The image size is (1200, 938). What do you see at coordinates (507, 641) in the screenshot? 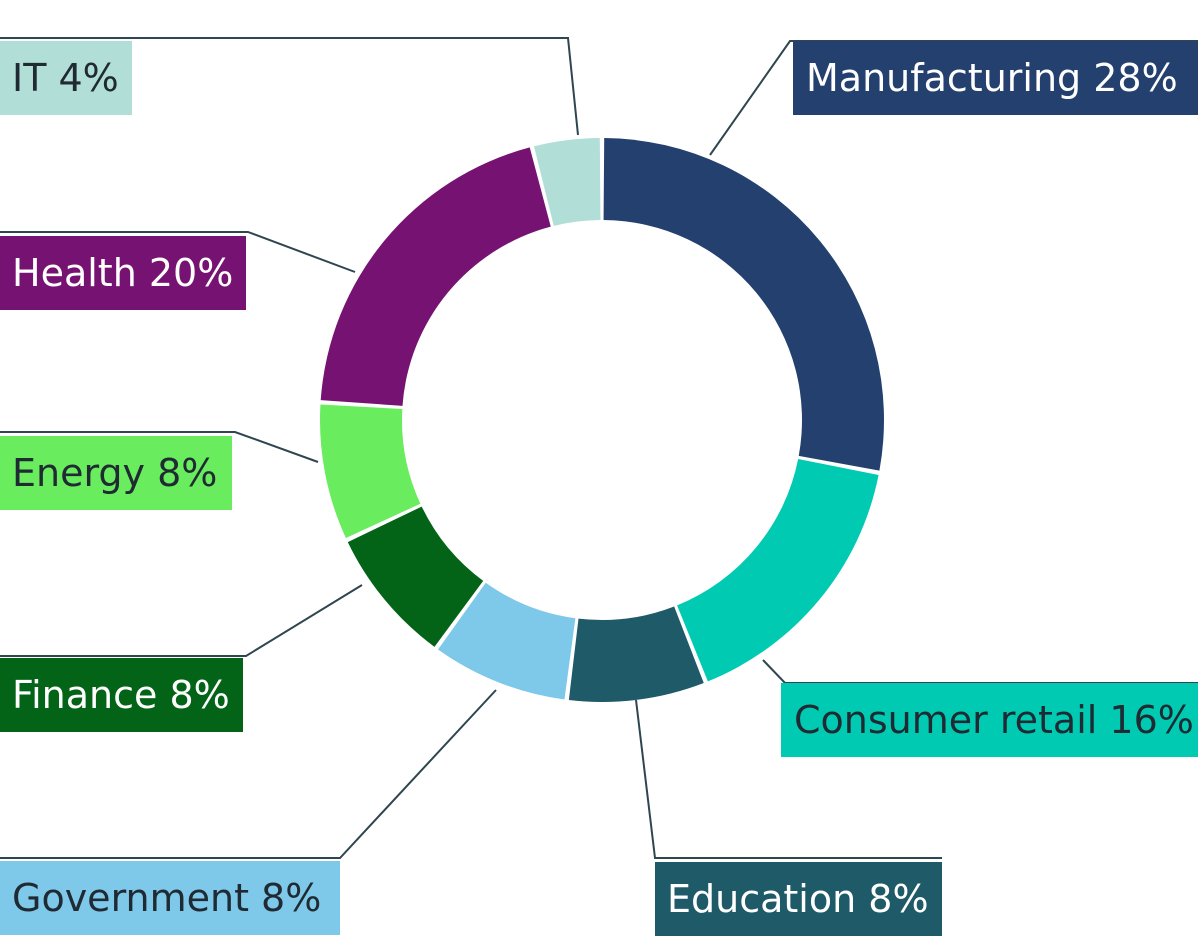
I see `slice-government` at bounding box center [507, 641].